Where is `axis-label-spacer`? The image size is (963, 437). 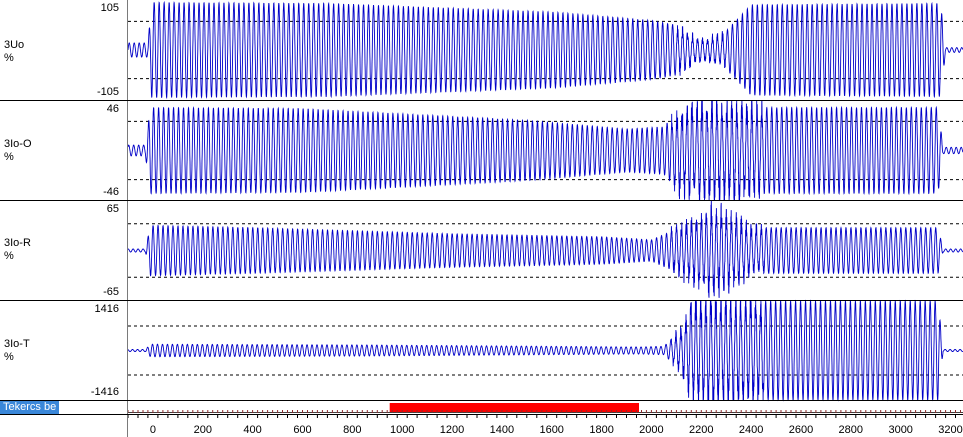
axis-label-spacer is located at coordinates (63, 425).